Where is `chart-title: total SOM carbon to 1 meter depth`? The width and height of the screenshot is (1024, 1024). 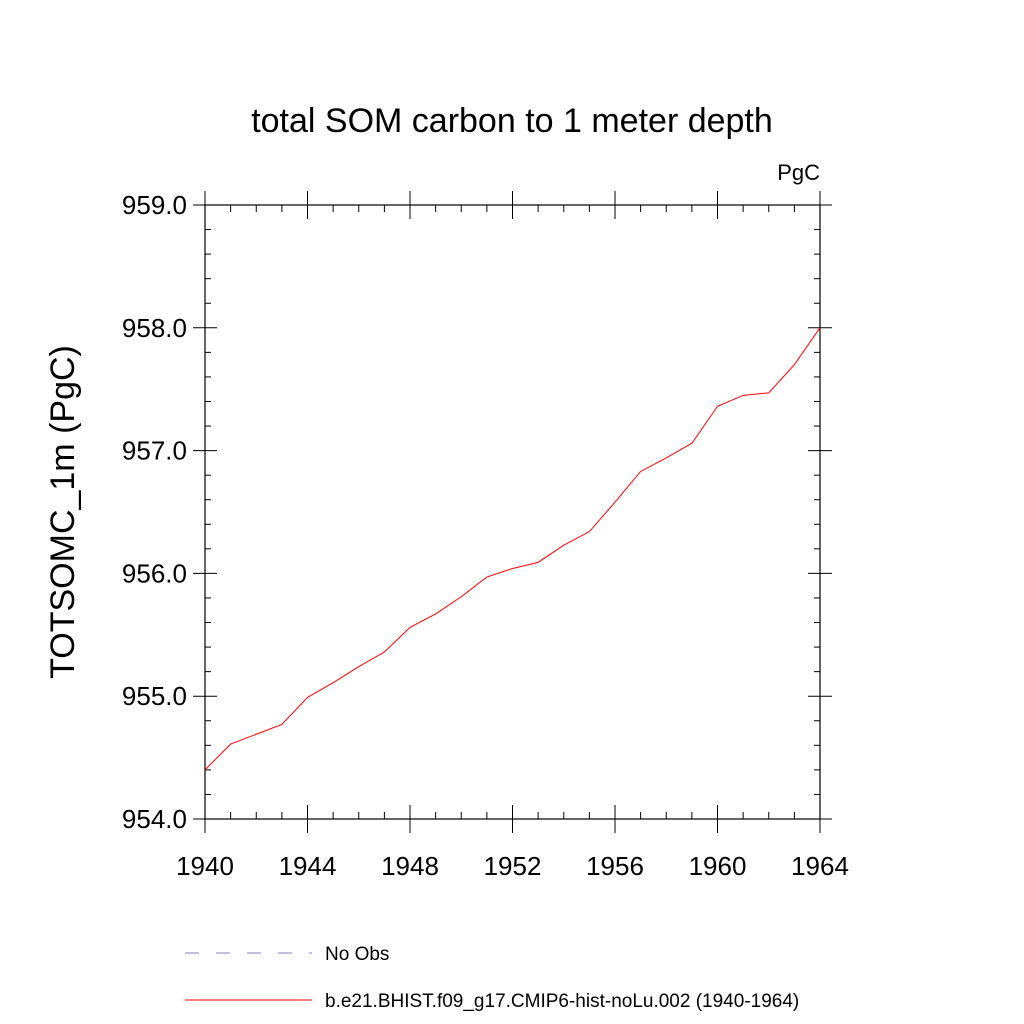
chart-title: total SOM carbon to 1 meter depth is located at coordinates (512, 121).